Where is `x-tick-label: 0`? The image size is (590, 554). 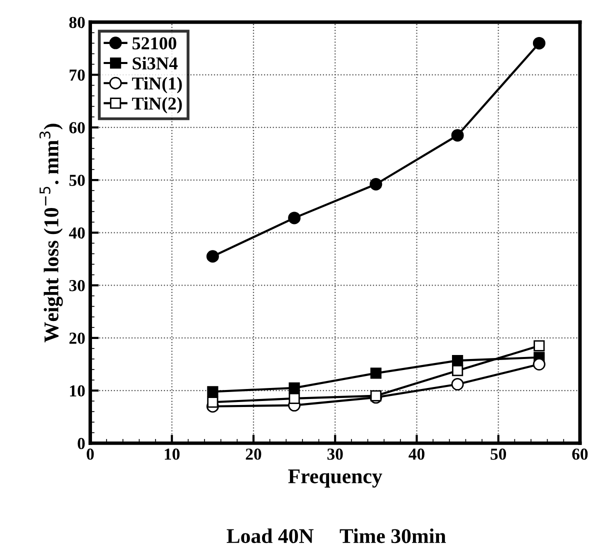 x-tick-label: 0 is located at coordinates (90, 454).